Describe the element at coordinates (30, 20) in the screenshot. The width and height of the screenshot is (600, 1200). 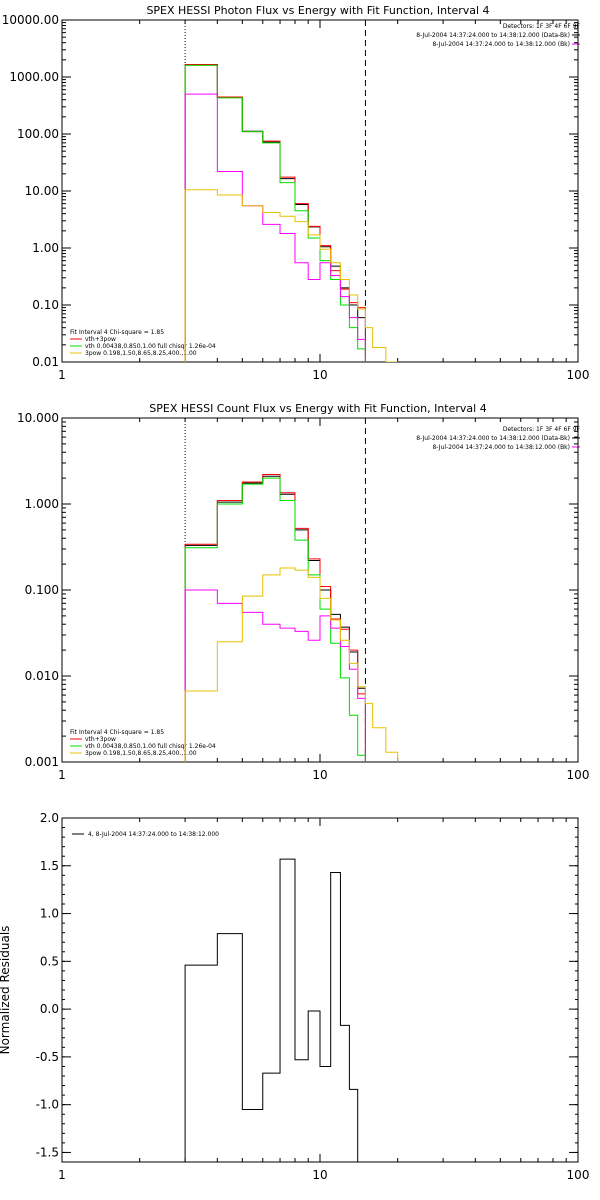
I see `photon-ytick-label: 10000.00` at that location.